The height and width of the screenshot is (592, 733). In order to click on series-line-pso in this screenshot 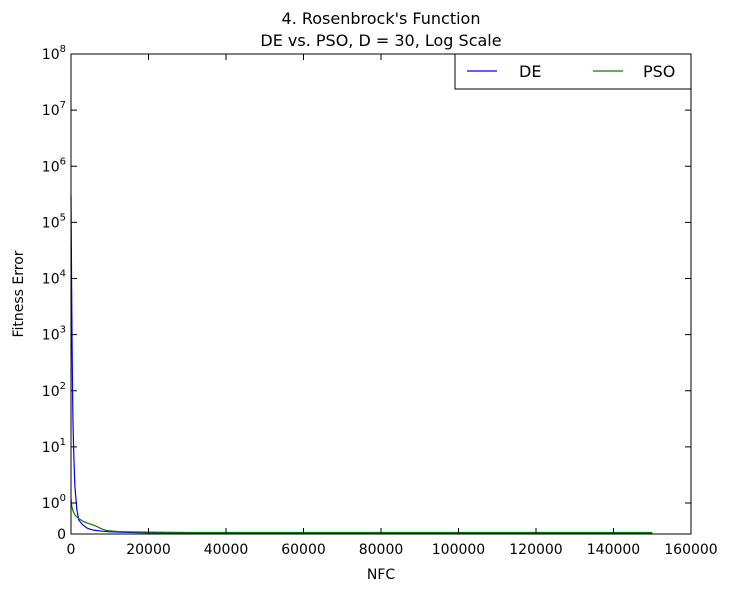, I will do `click(361, 516)`.